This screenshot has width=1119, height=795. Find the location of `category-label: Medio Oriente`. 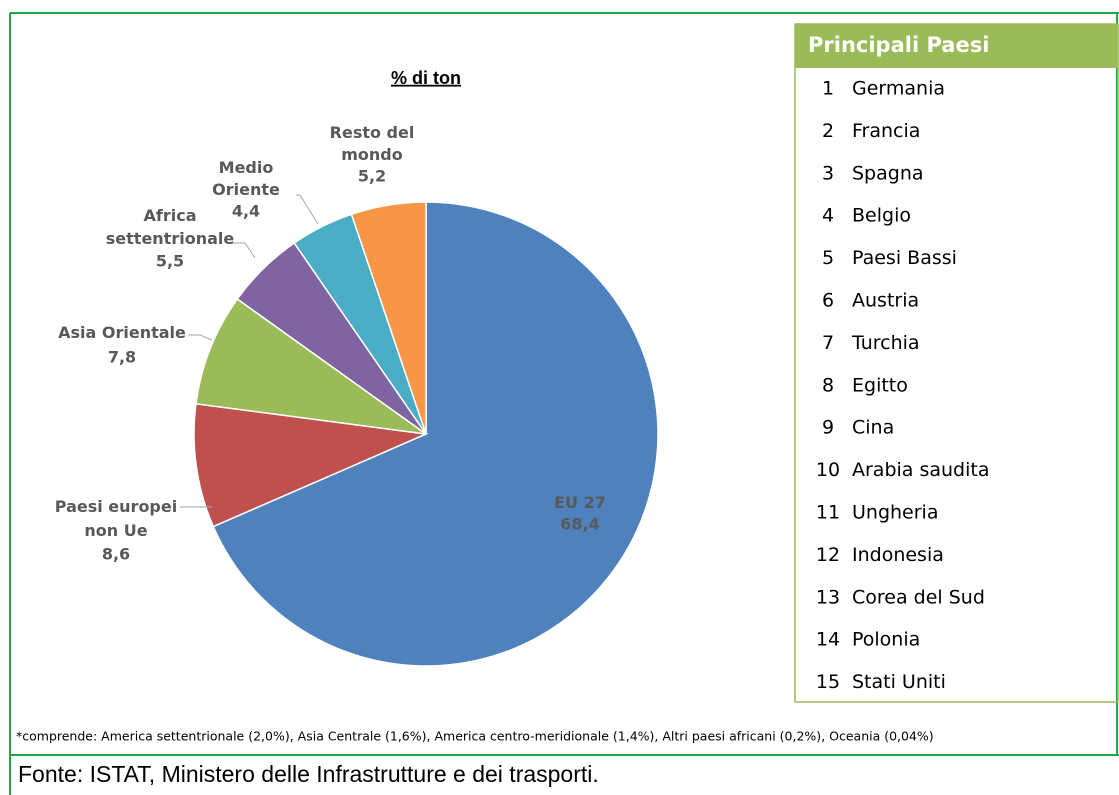

category-label: Medio Oriente is located at coordinates (246, 178).